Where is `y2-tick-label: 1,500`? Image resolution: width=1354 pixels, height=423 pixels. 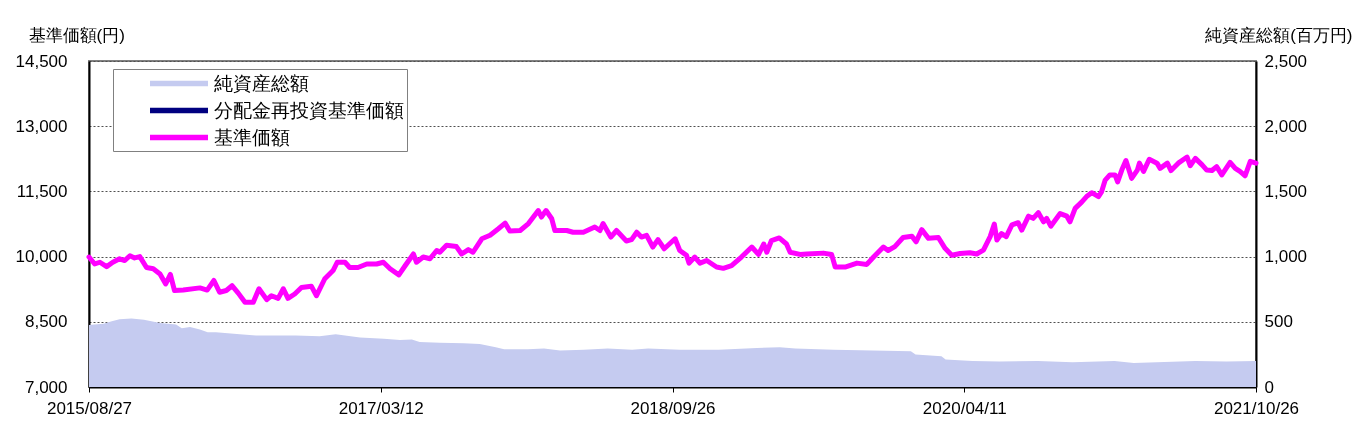
y2-tick-label: 1,500 is located at coordinates (1286, 191).